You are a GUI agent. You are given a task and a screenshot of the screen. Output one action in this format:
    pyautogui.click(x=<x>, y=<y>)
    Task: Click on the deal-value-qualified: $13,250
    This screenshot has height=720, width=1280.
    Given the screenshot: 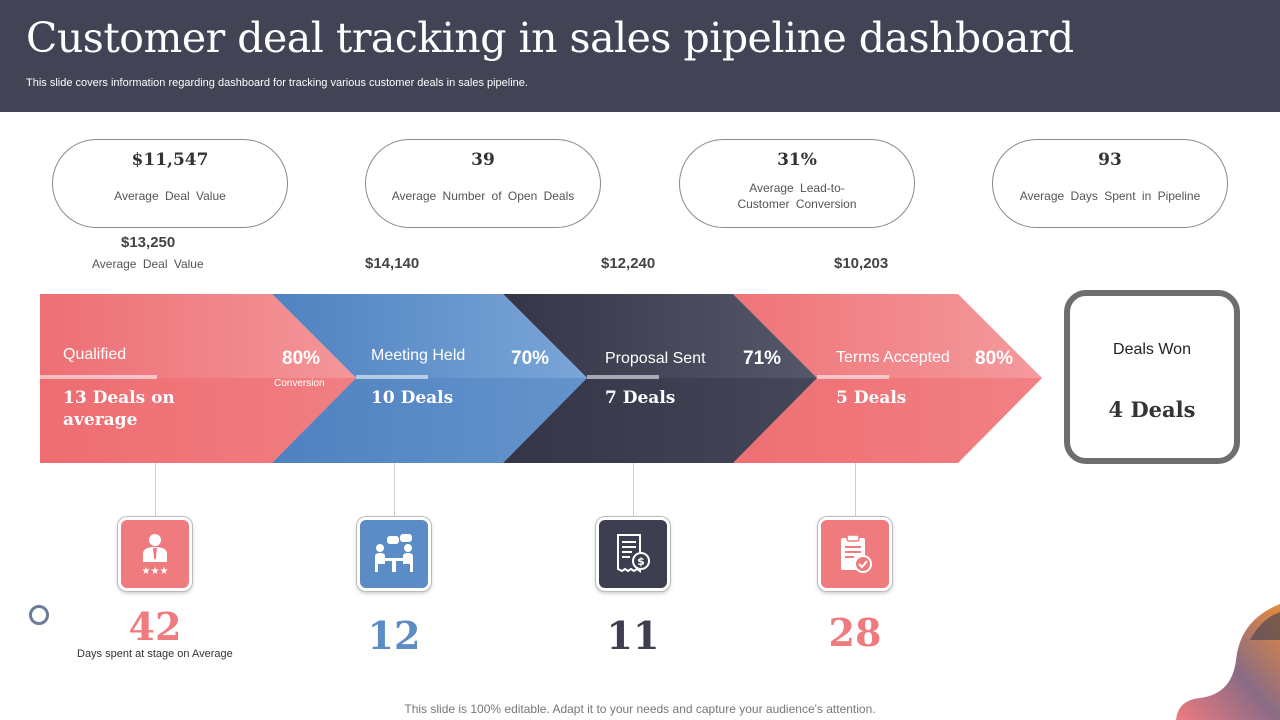 What is the action you would take?
    pyautogui.click(x=148, y=242)
    